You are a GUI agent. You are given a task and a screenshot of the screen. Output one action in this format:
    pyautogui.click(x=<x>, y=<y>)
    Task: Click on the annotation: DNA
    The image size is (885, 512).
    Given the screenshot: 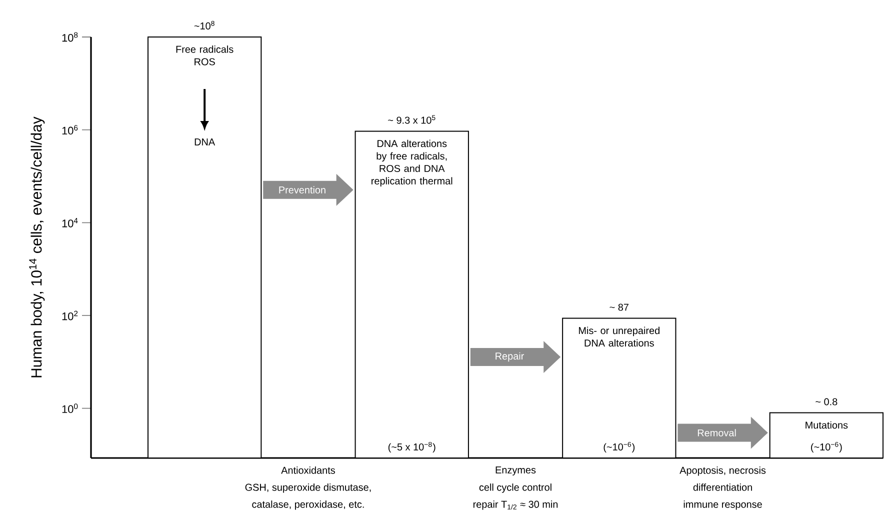 What is the action you would take?
    pyautogui.click(x=205, y=142)
    